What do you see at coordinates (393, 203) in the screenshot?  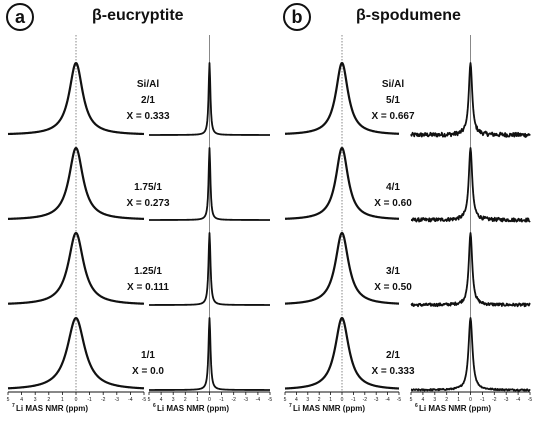 I see `series-label: X = 0.60` at bounding box center [393, 203].